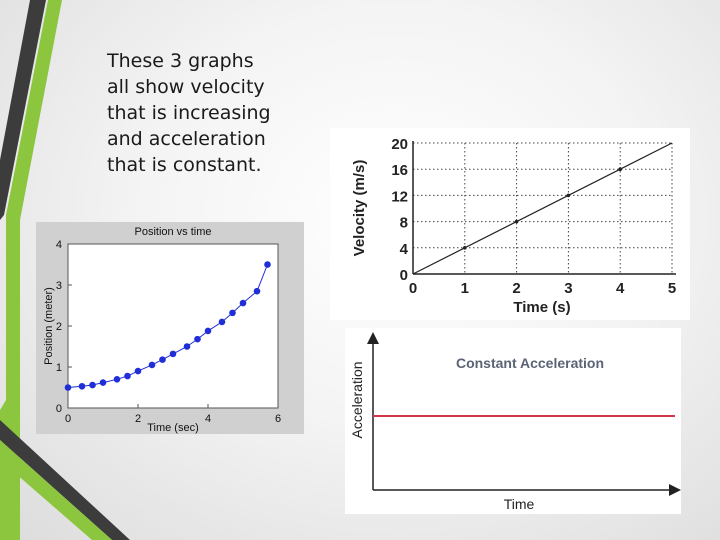 This screenshot has height=540, width=720. I want to click on y-tick-label: 2, so click(59, 327).